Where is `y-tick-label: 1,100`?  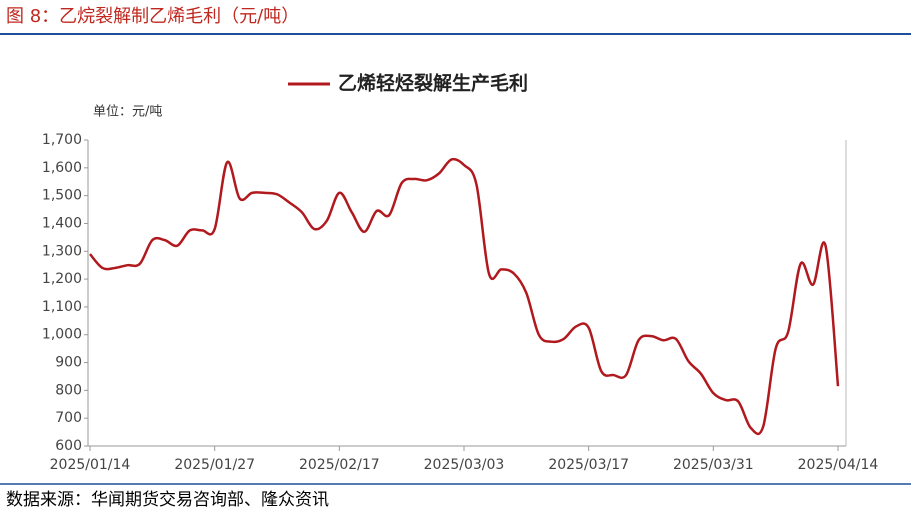 y-tick-label: 1,100 is located at coordinates (62, 307).